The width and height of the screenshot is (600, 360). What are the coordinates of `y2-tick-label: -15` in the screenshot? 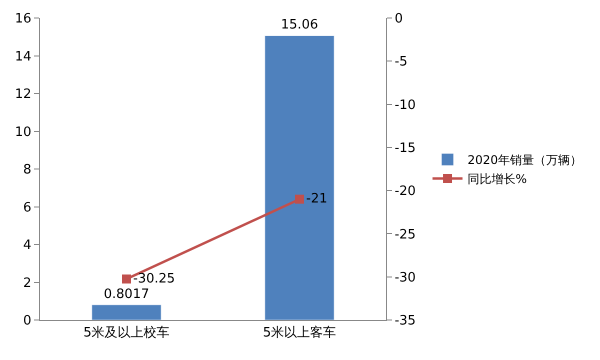 It's located at (405, 148).